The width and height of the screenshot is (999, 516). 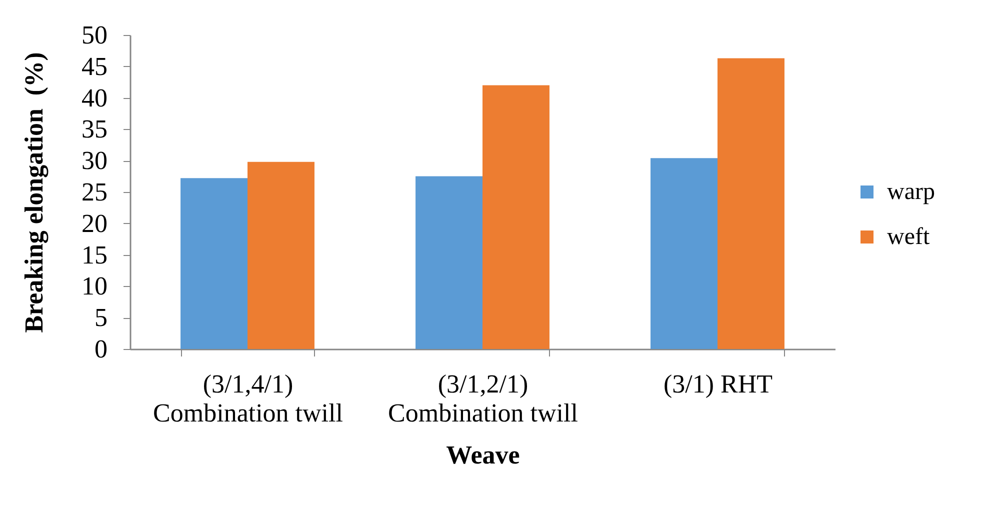 What do you see at coordinates (483, 399) in the screenshot?
I see `x-tick-label: (3/1,2/1) Combination twill` at bounding box center [483, 399].